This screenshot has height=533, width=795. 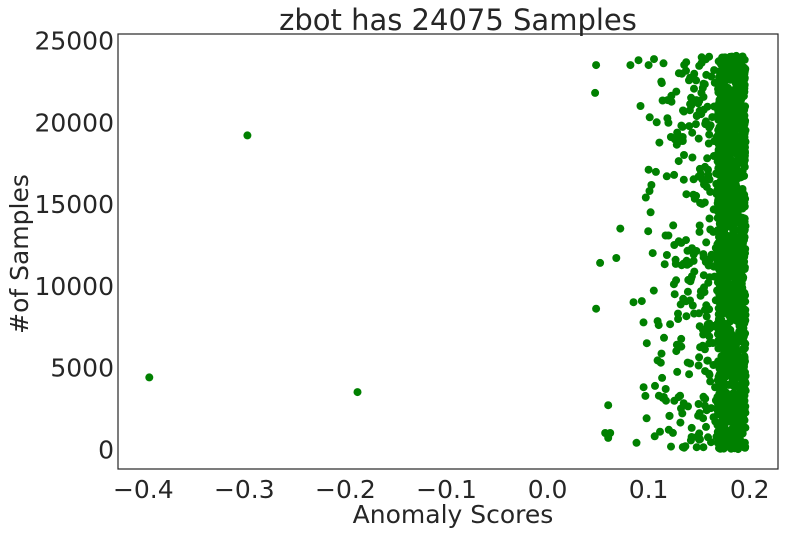 I want to click on y-tick-label: 5000, so click(x=82, y=368).